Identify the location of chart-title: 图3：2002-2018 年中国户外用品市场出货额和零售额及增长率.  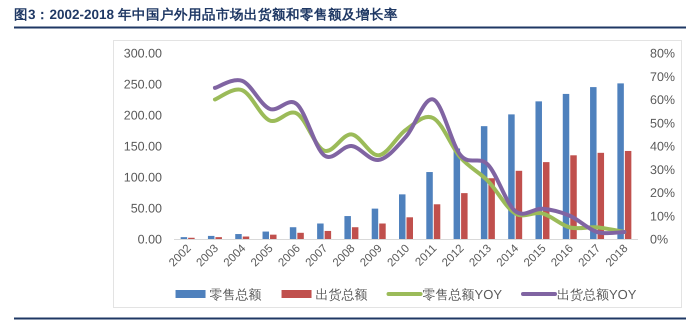
(206, 14).